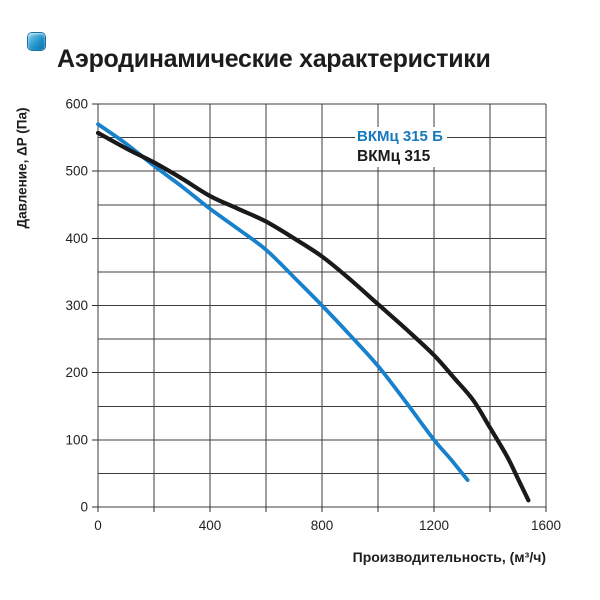 This screenshot has height=600, width=600. Describe the element at coordinates (76, 439) in the screenshot. I see `svg-text: 100` at that location.